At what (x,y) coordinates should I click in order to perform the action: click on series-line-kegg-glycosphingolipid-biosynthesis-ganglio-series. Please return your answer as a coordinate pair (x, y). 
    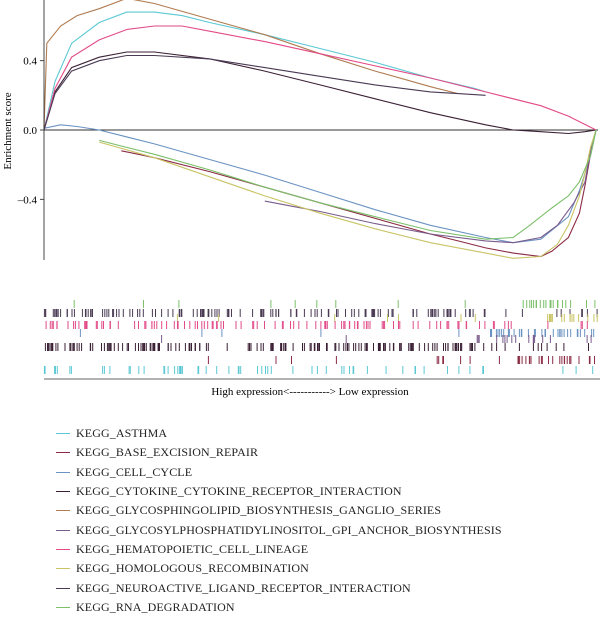
    Looking at the image, I should click on (251, 65).